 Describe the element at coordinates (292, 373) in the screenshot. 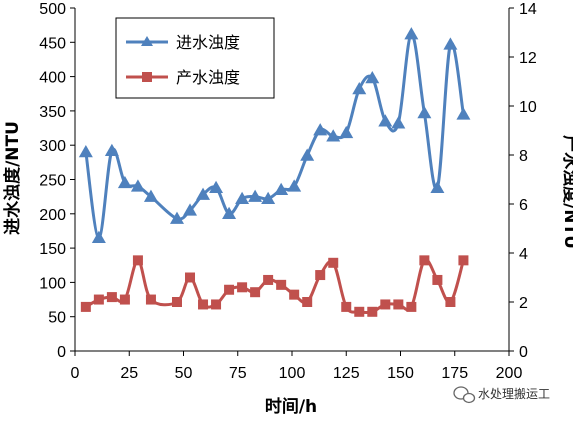

I see `x-tick-label: 100` at that location.